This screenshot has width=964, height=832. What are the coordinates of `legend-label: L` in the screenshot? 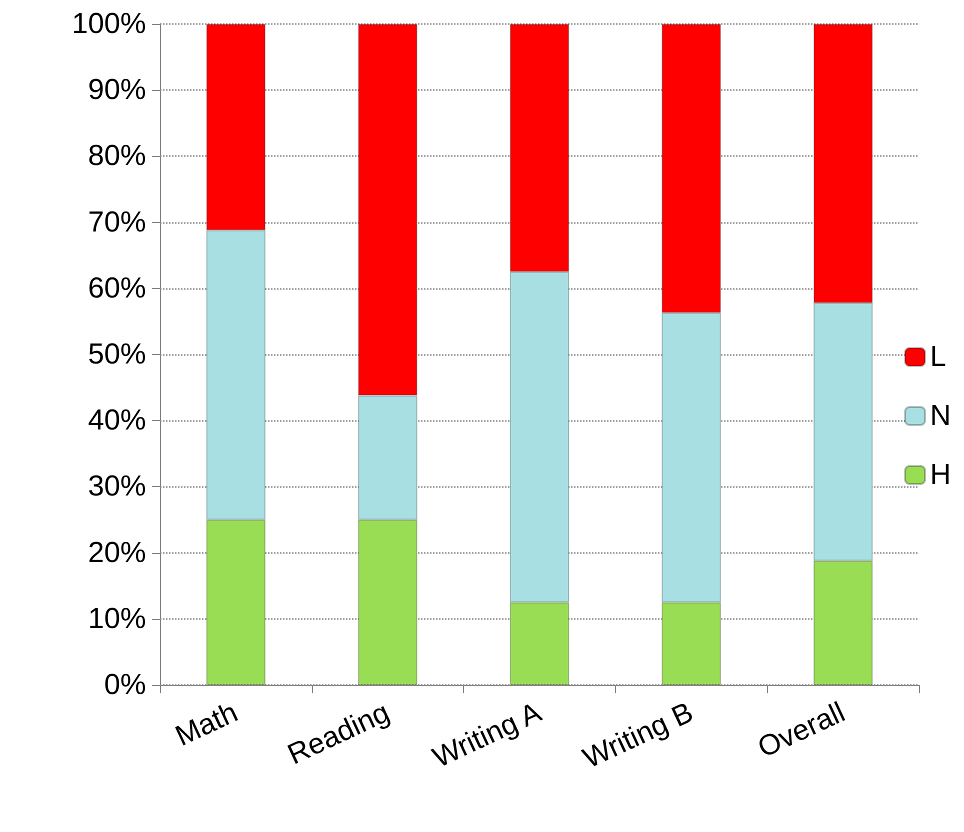 It's located at (938, 357).